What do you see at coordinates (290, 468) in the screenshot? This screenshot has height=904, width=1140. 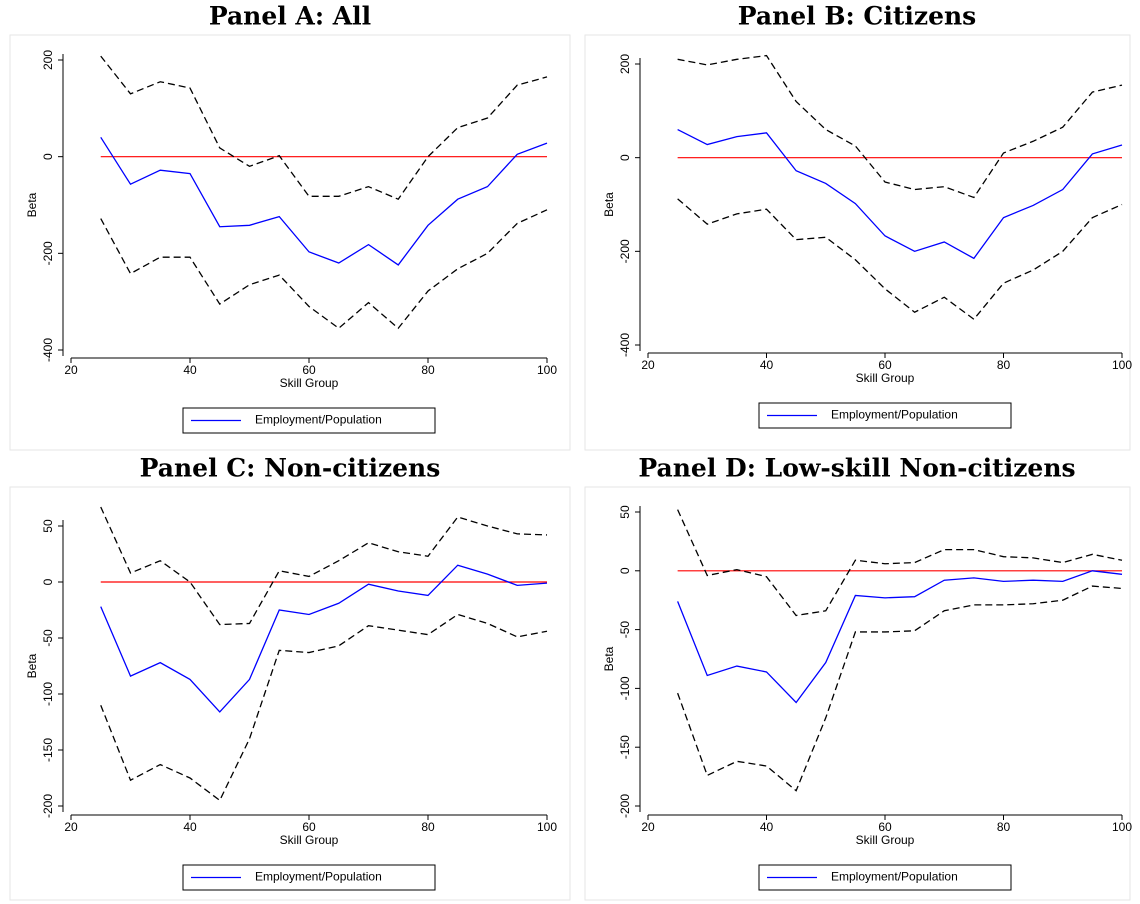 I see `panel-title: Panel C: Non-citizens` at bounding box center [290, 468].